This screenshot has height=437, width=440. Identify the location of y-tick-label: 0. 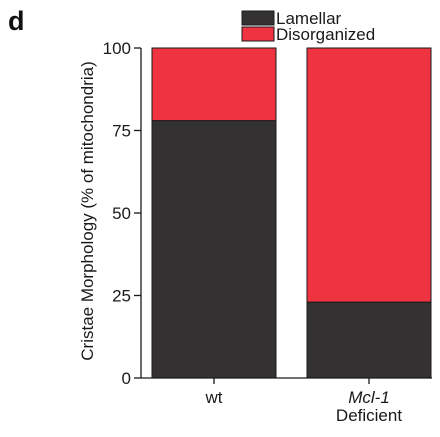
(126, 378).